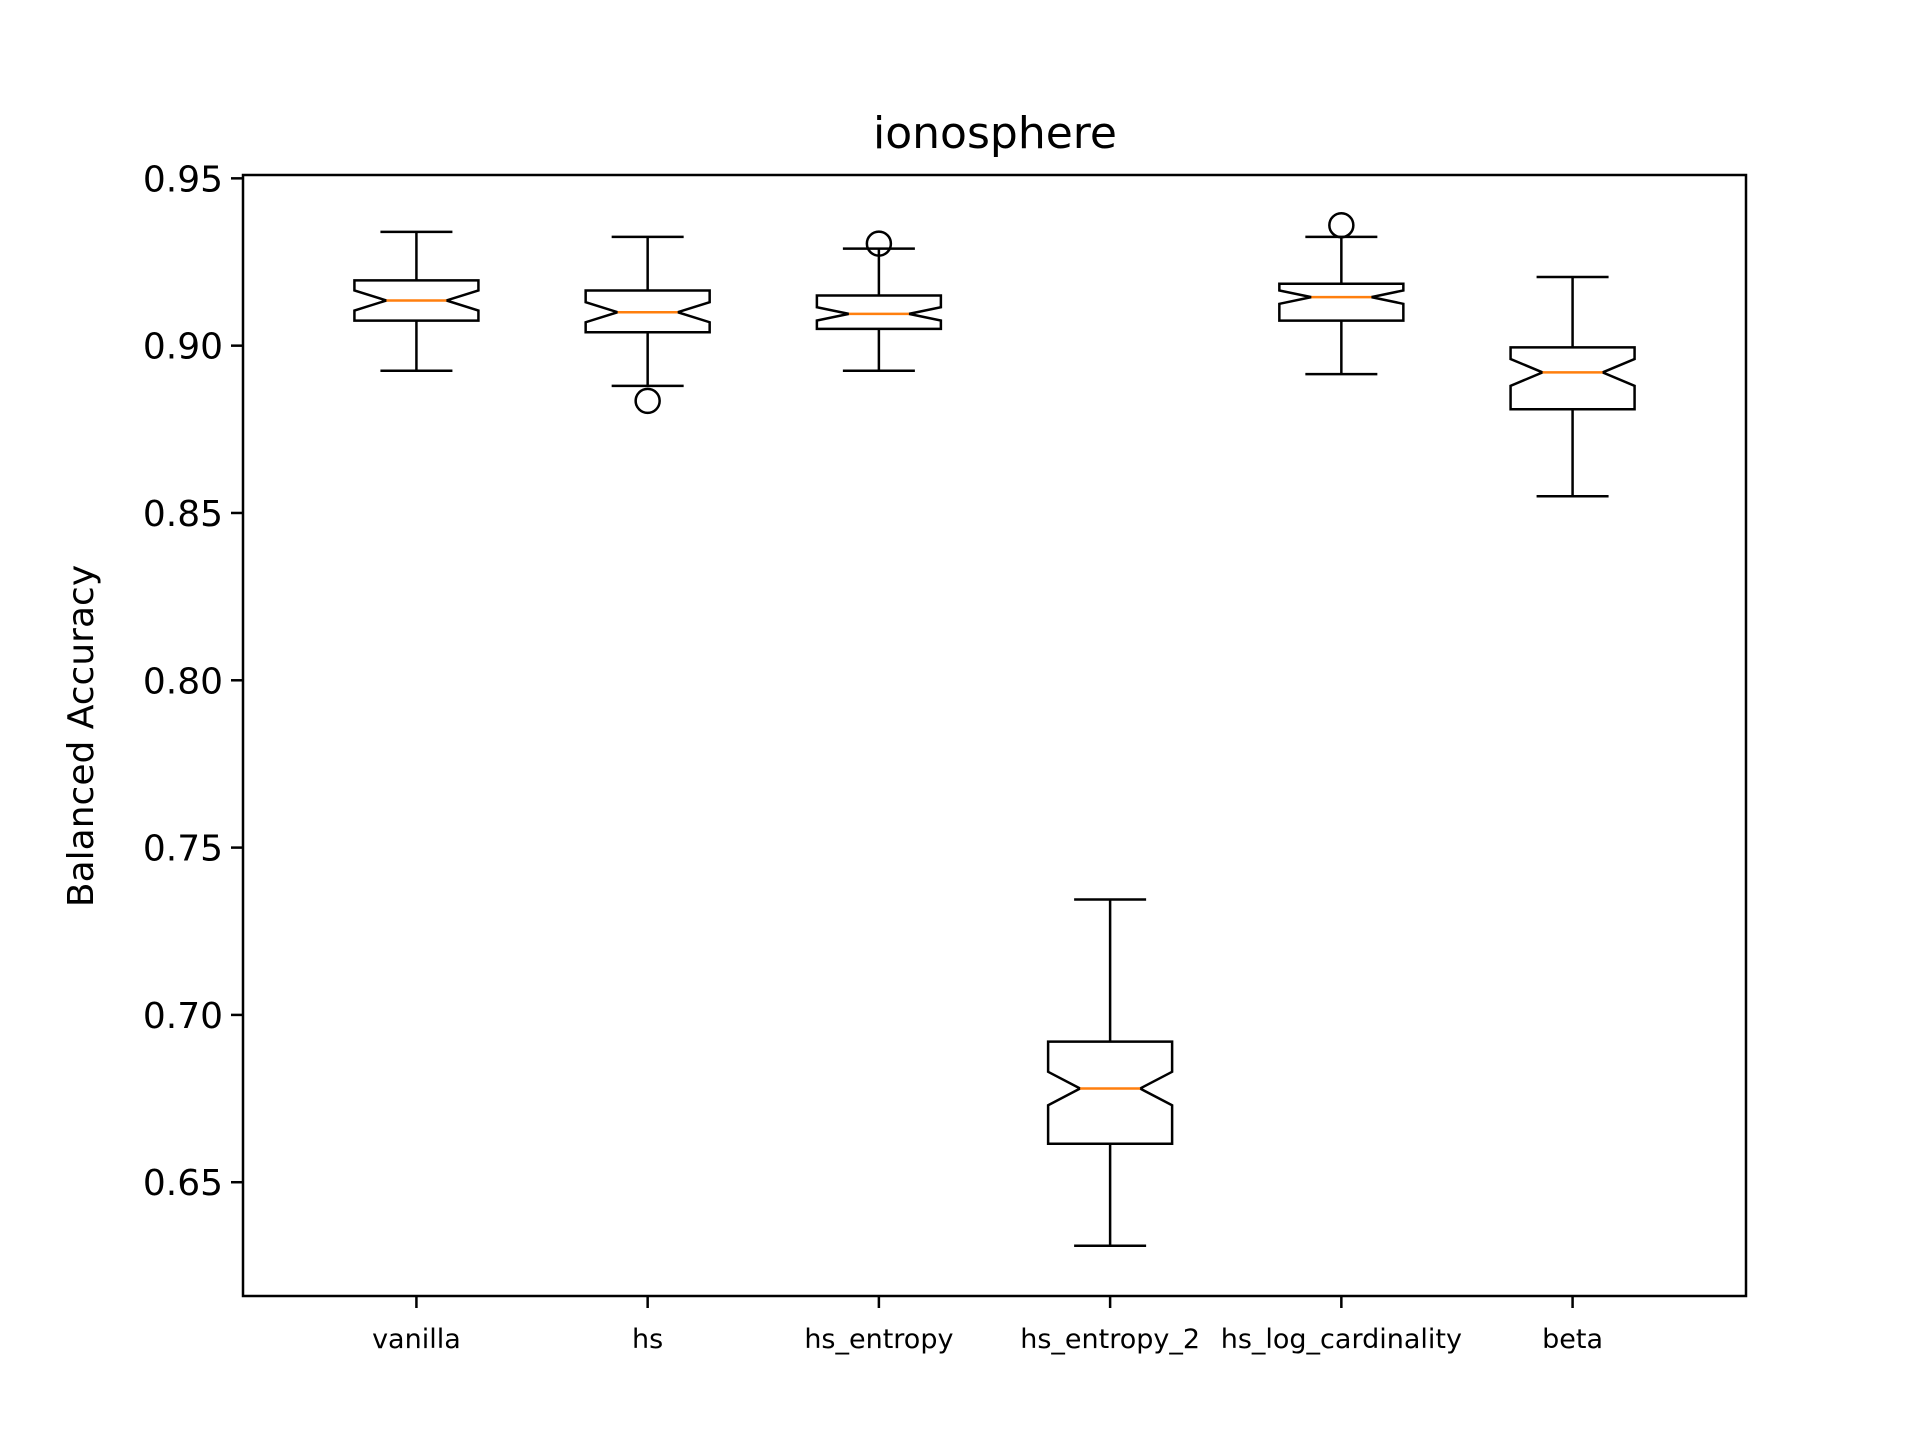 Image resolution: width=1920 pixels, height=1440 pixels. I want to click on x-tick-label: hs_log_cardinality, so click(1341, 1339).